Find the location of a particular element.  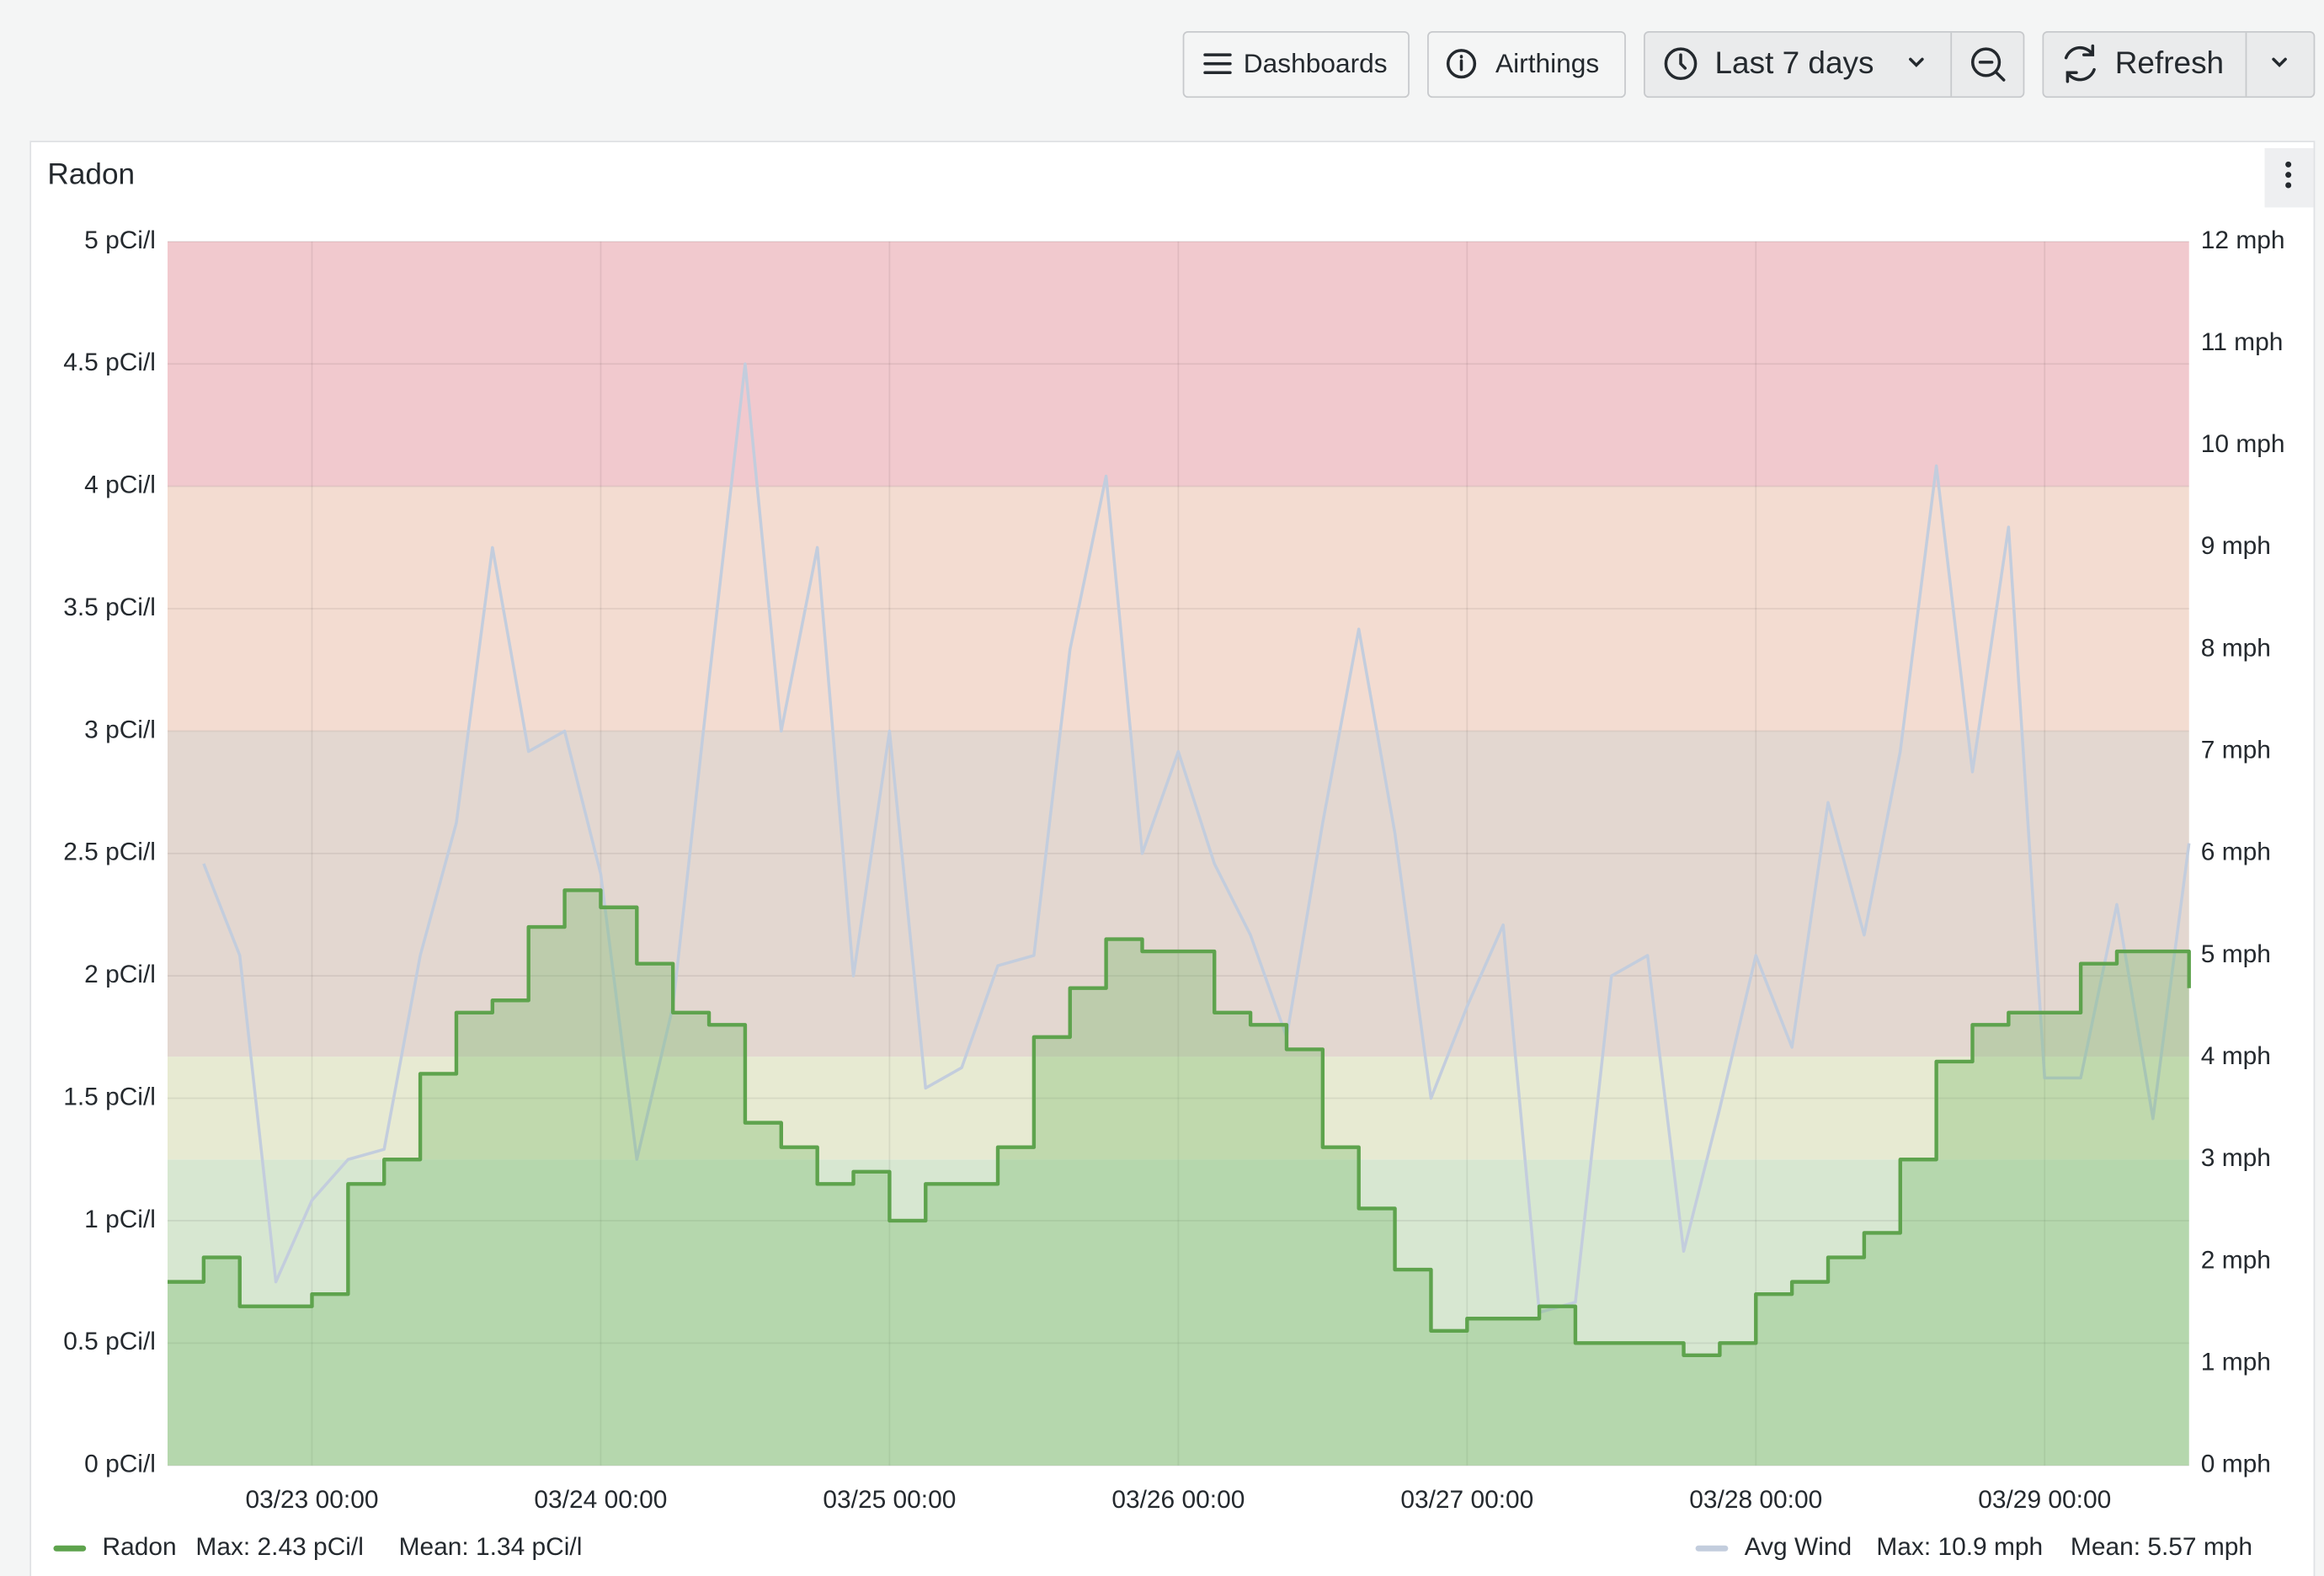

y-tick-label: 0 pCi/l is located at coordinates (120, 1464).